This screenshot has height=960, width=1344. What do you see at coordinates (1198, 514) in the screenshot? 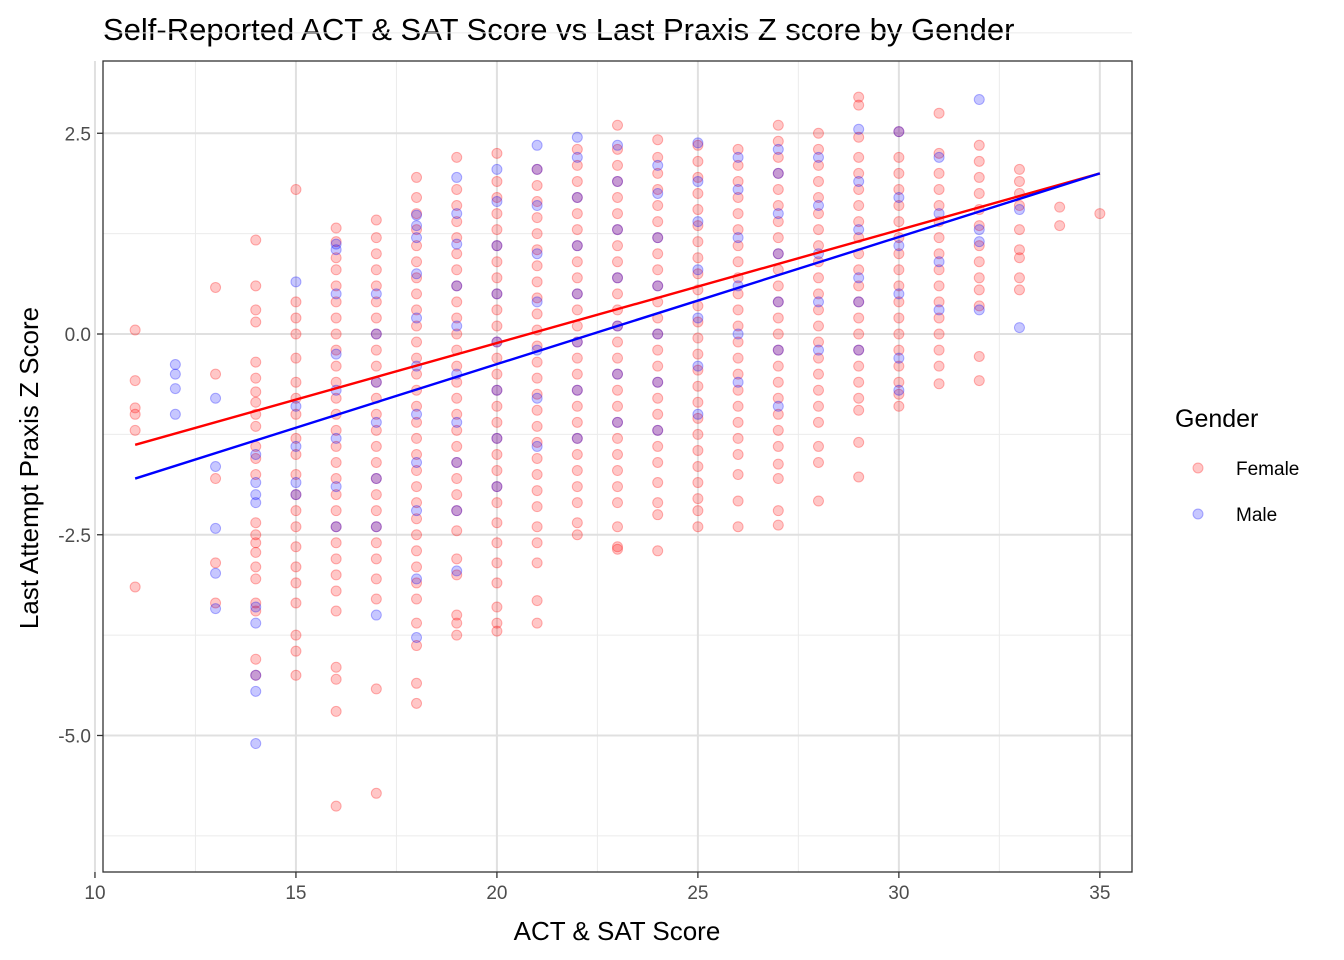
I see `legend-key-male` at bounding box center [1198, 514].